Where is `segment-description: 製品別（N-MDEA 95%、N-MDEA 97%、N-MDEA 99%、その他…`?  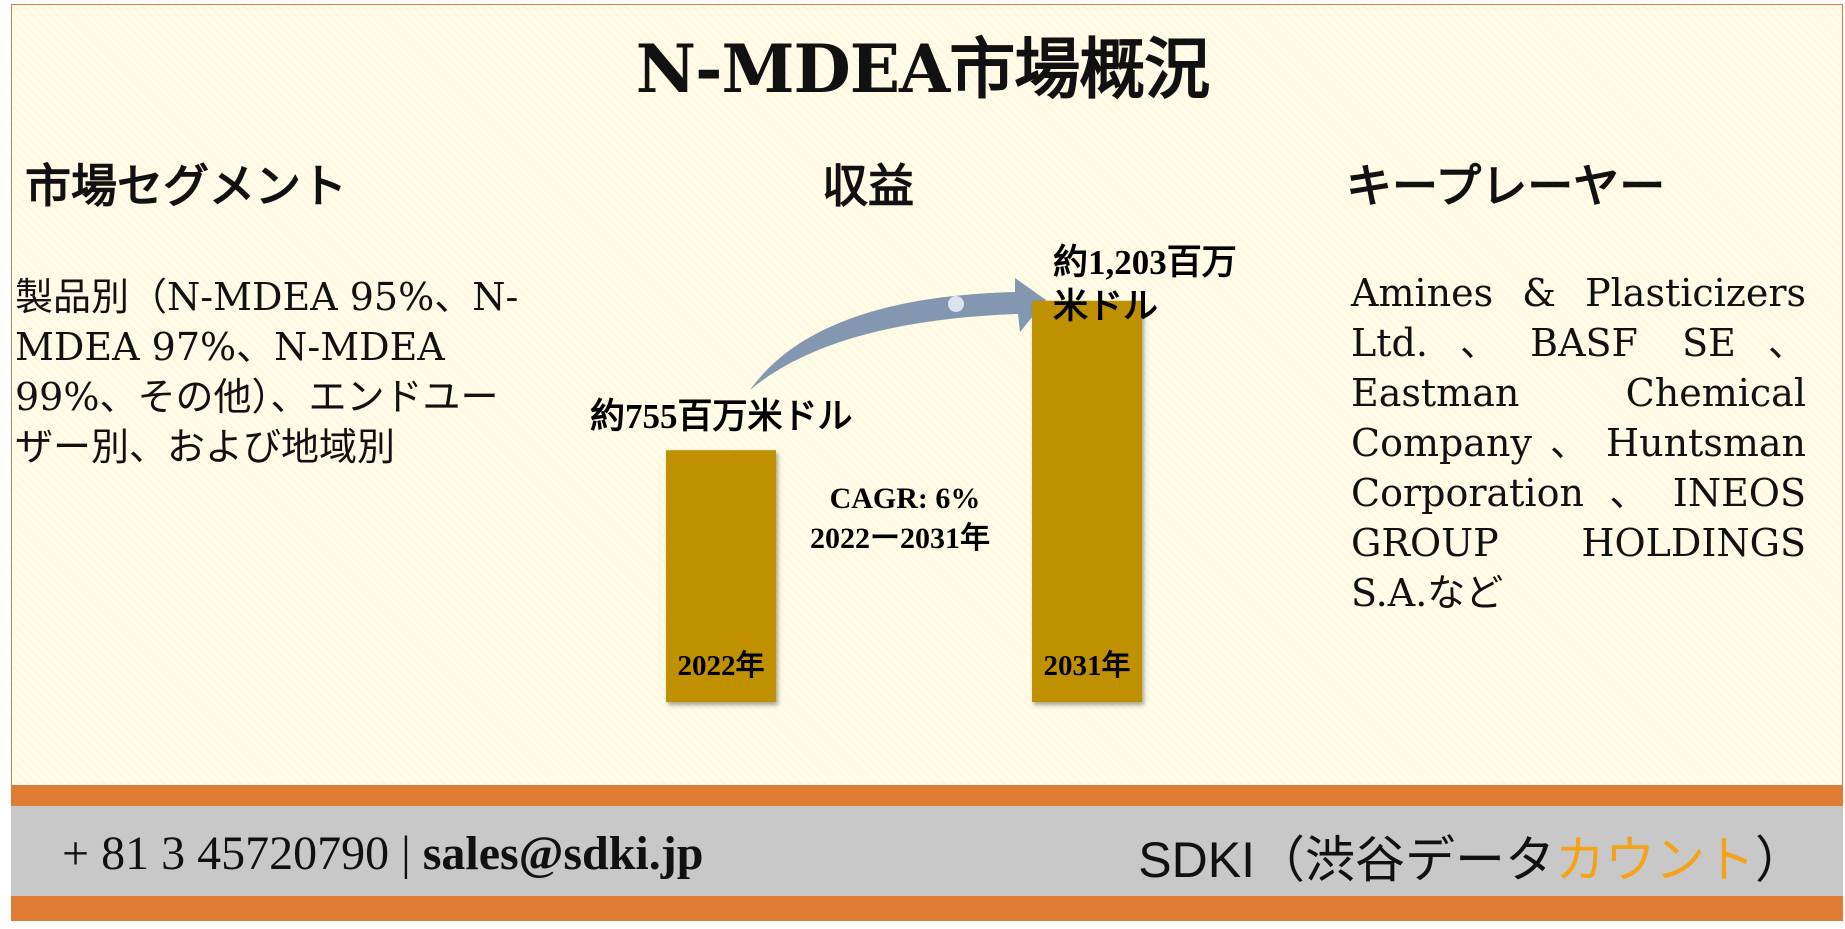
segment-description: 製品別（N-MDEA 95%、N-MDEA 97%、N-MDEA 99%、その他… is located at coordinates (267, 372).